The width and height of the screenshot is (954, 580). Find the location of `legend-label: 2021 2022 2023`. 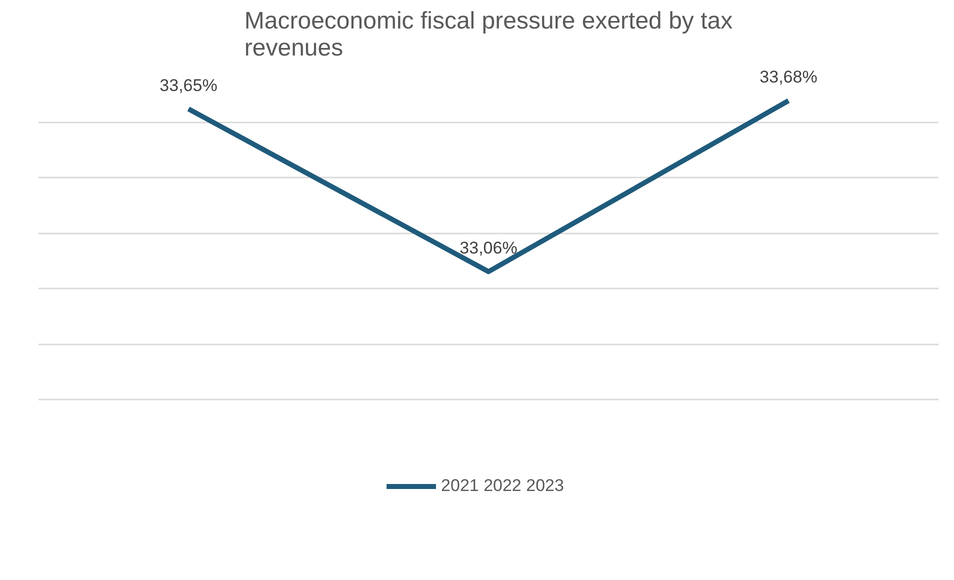

legend-label: 2021 2022 2023 is located at coordinates (502, 486).